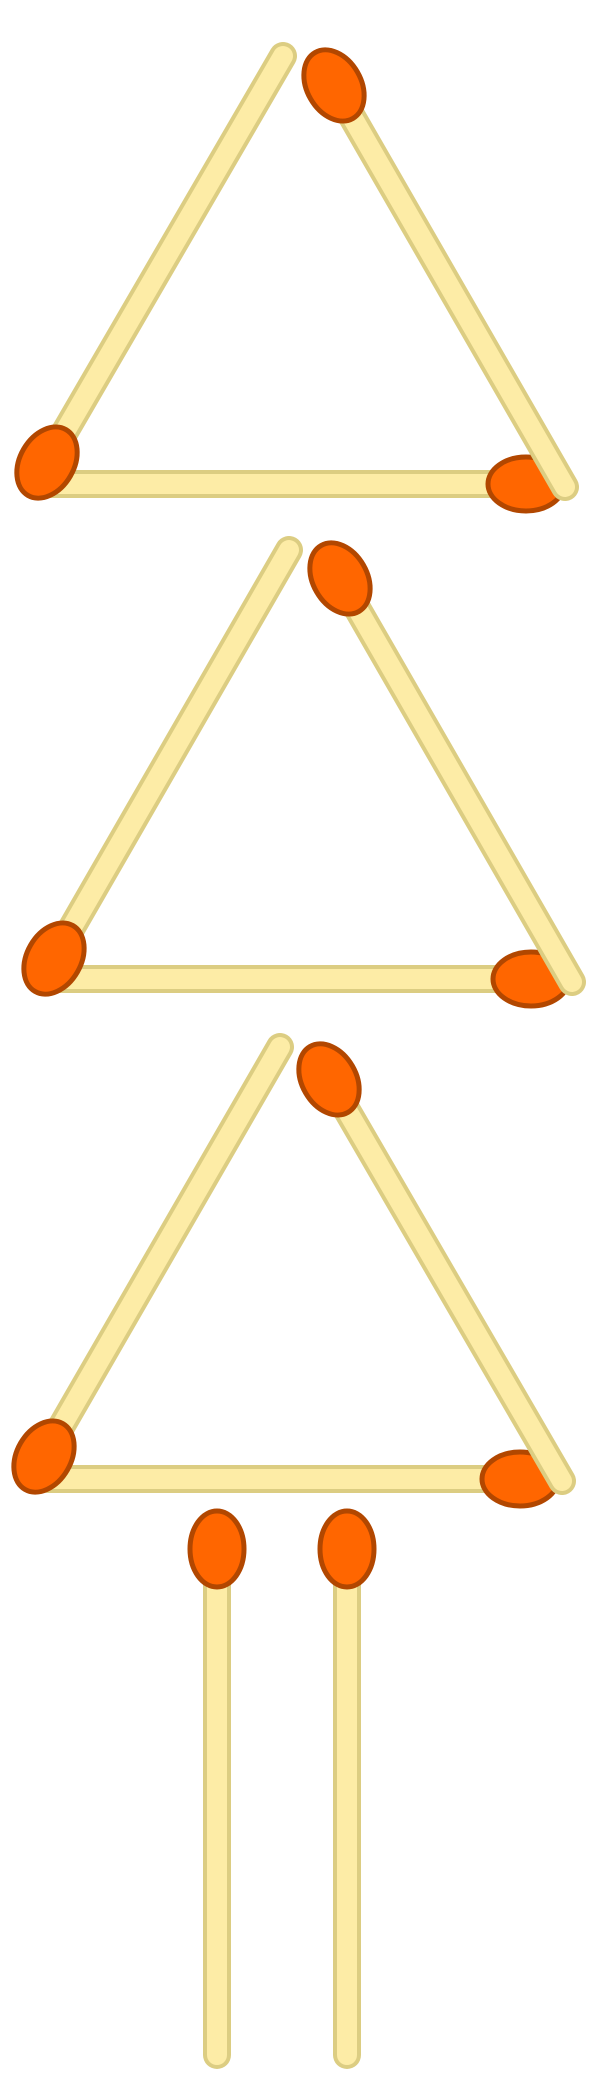 The width and height of the screenshot is (600, 2100). Describe the element at coordinates (334, 85) in the screenshot. I see `triangle-top-right-match-head` at that location.